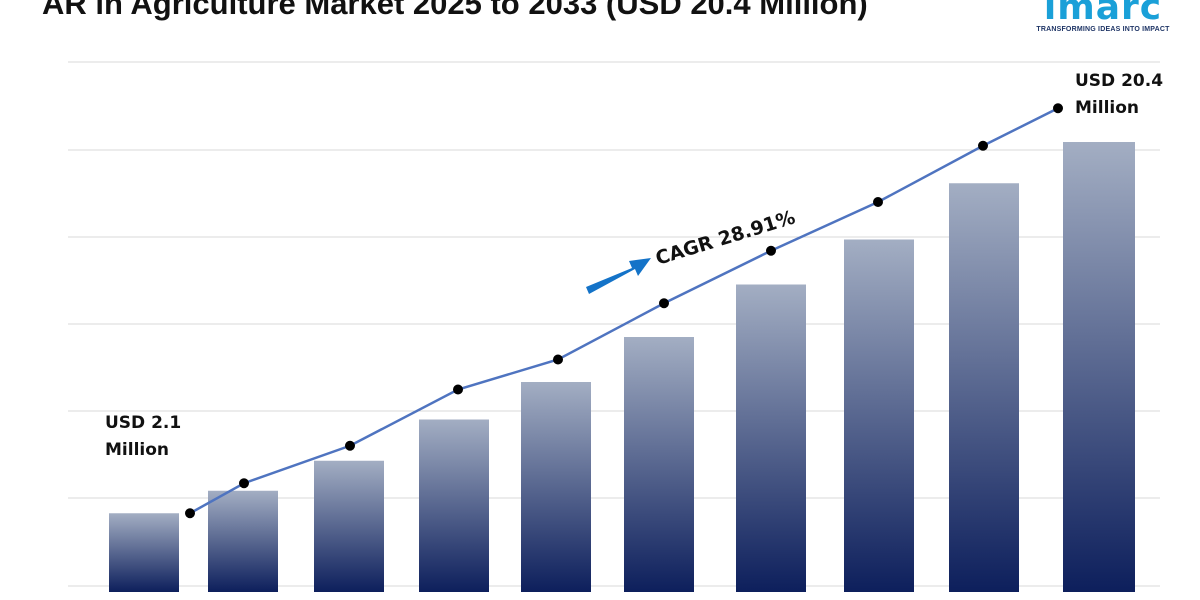 The height and width of the screenshot is (600, 1200). What do you see at coordinates (137, 450) in the screenshot?
I see `start-value-label-line2: Million` at bounding box center [137, 450].